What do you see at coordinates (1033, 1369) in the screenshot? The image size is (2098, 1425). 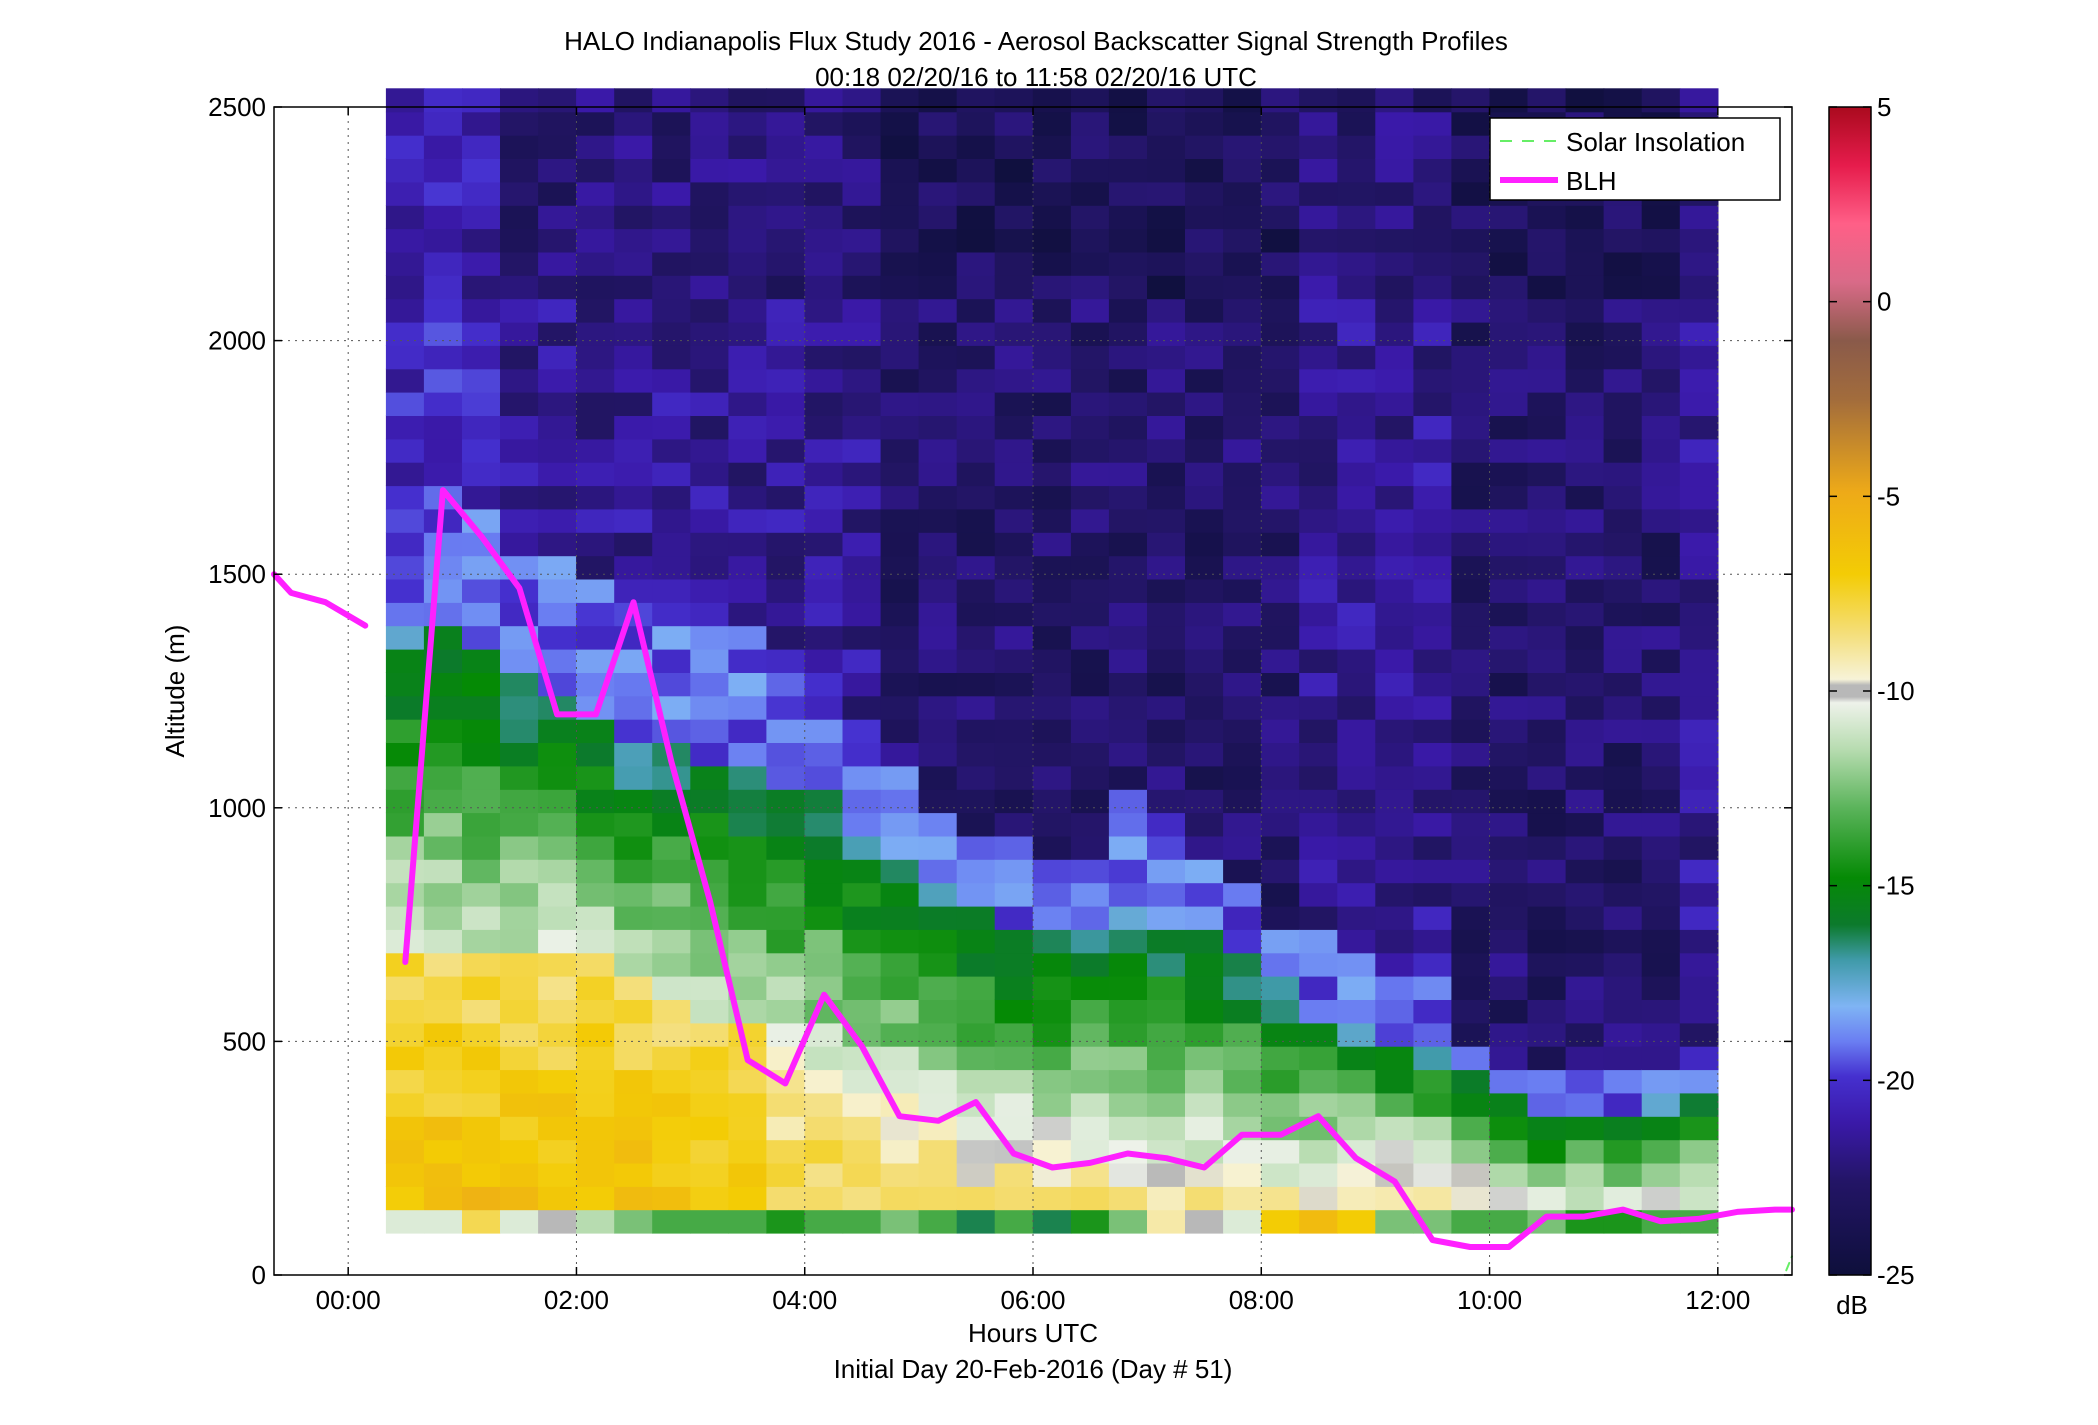 I see `footer-label: Initial Day 20-Feb-2016 (Day # 51)` at bounding box center [1033, 1369].